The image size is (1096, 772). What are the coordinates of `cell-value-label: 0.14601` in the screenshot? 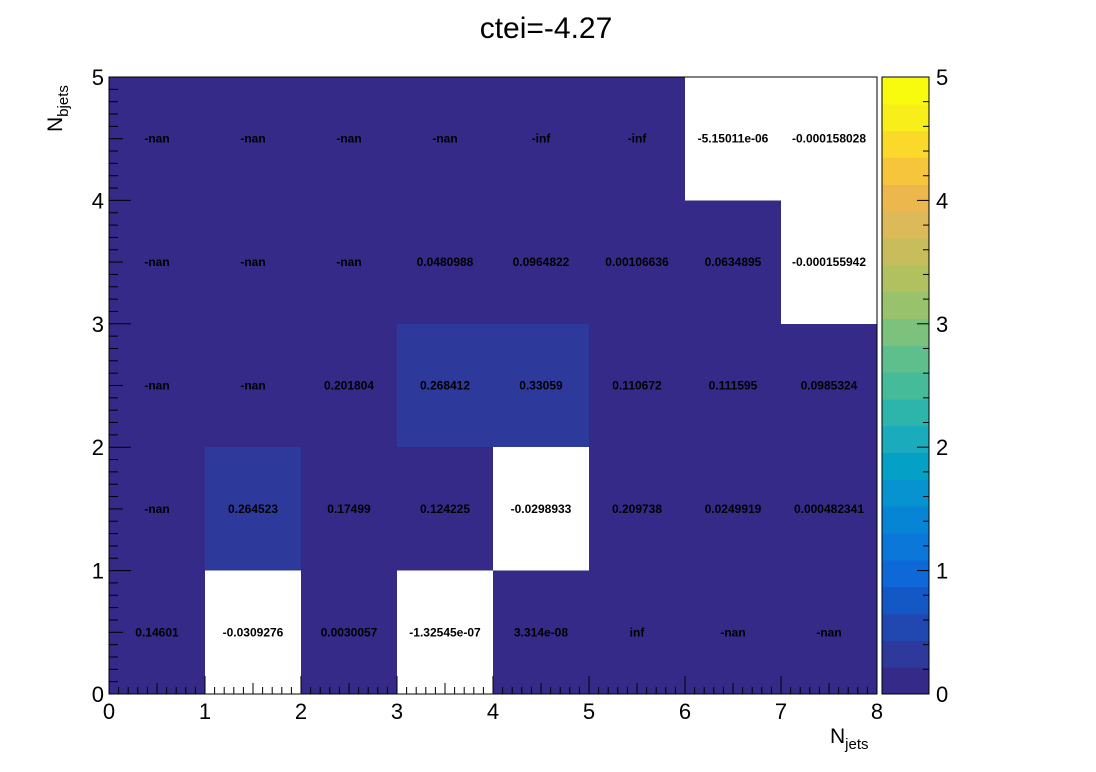 It's located at (157, 632).